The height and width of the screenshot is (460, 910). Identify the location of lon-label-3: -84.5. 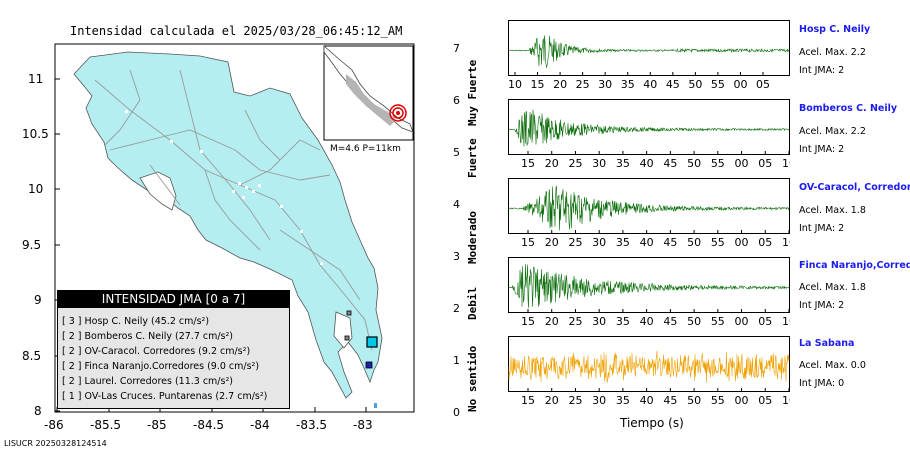
(209, 425).